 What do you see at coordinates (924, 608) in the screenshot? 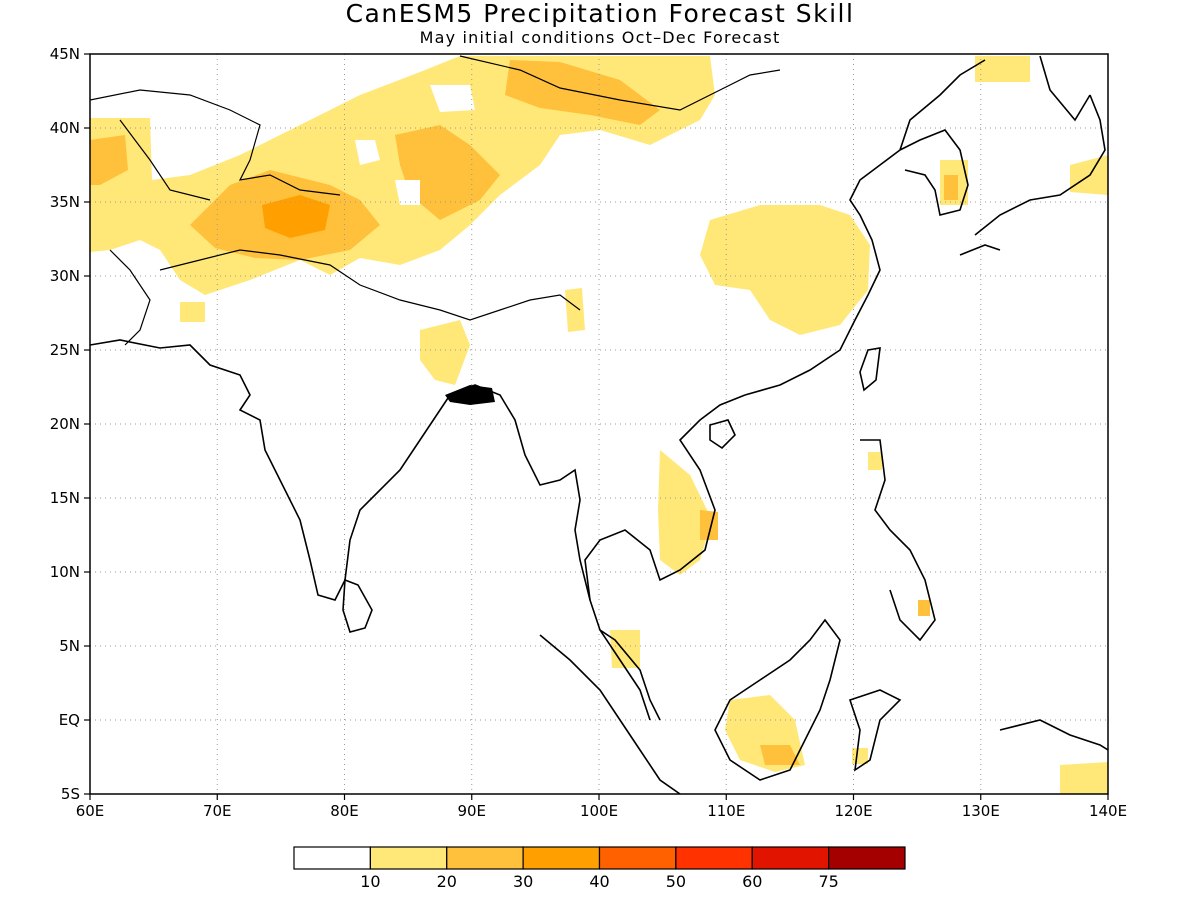
I see `skill-region-mindanao` at bounding box center [924, 608].